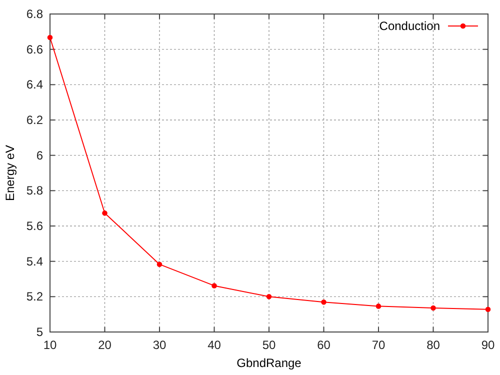 The height and width of the screenshot is (375, 500). I want to click on y-tick-label: 6.2, so click(35, 120).